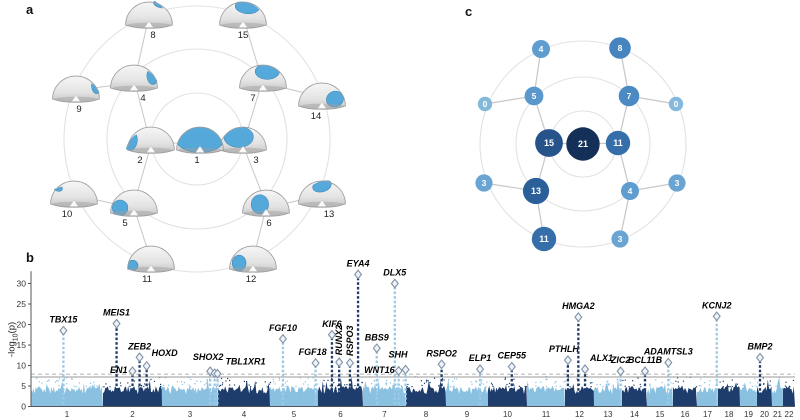 The height and width of the screenshot is (420, 800). Describe the element at coordinates (252, 98) in the screenshot. I see `segment-number: 7` at that location.